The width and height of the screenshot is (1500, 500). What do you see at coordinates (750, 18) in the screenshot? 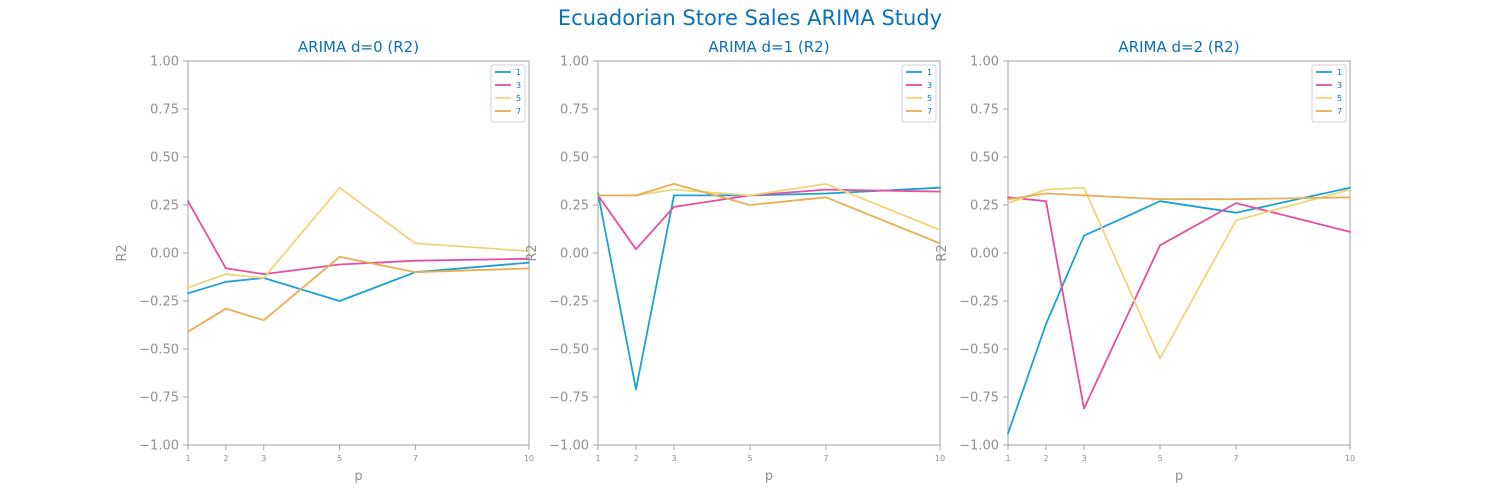
I see `figure-title: Ecuadorian Store Sales ARIMA Study` at bounding box center [750, 18].